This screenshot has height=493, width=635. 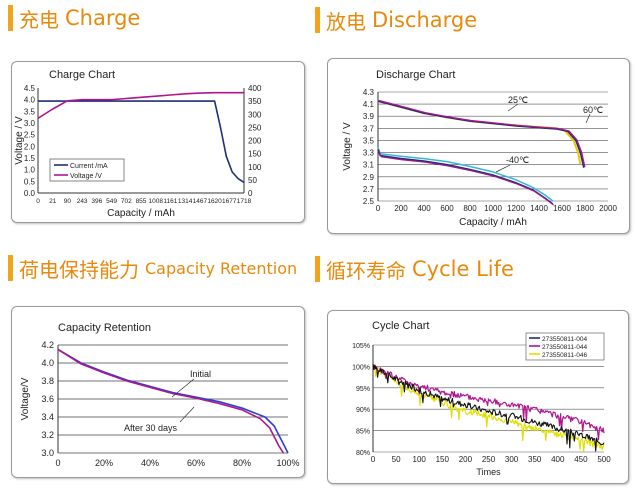 I want to click on chart-title: Discharge Chart, so click(x=415, y=75).